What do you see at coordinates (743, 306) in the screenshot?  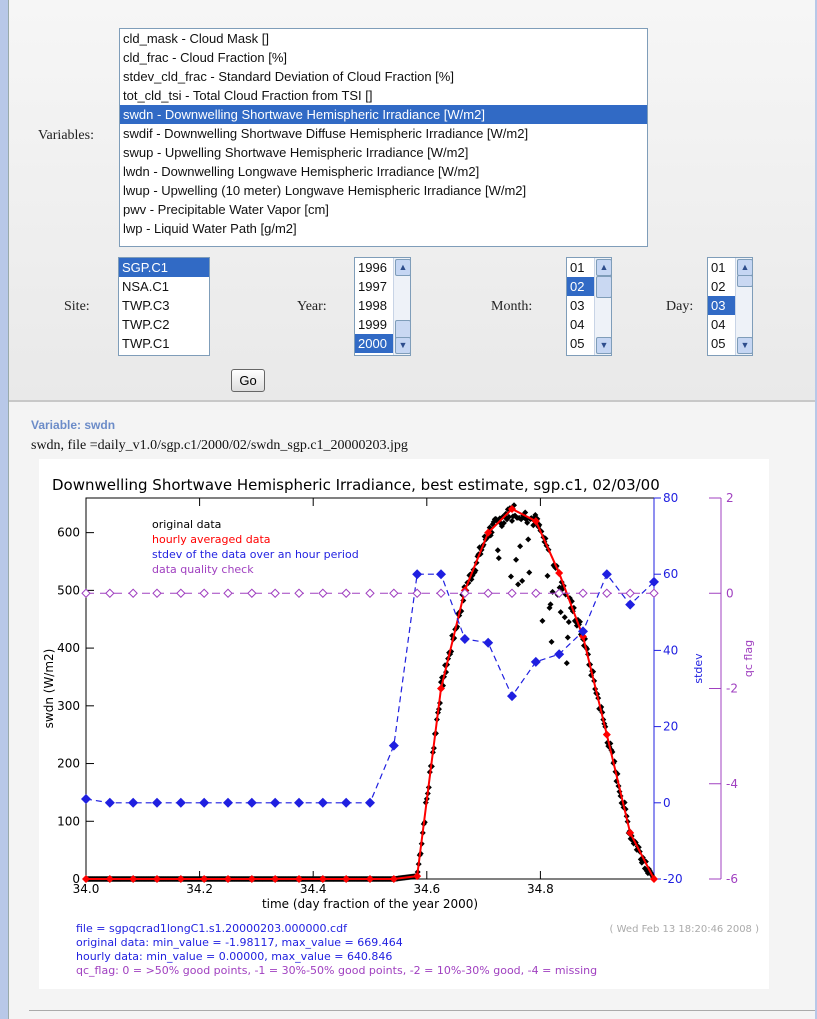 I see `day-scrollbar: ▲ ▼` at bounding box center [743, 306].